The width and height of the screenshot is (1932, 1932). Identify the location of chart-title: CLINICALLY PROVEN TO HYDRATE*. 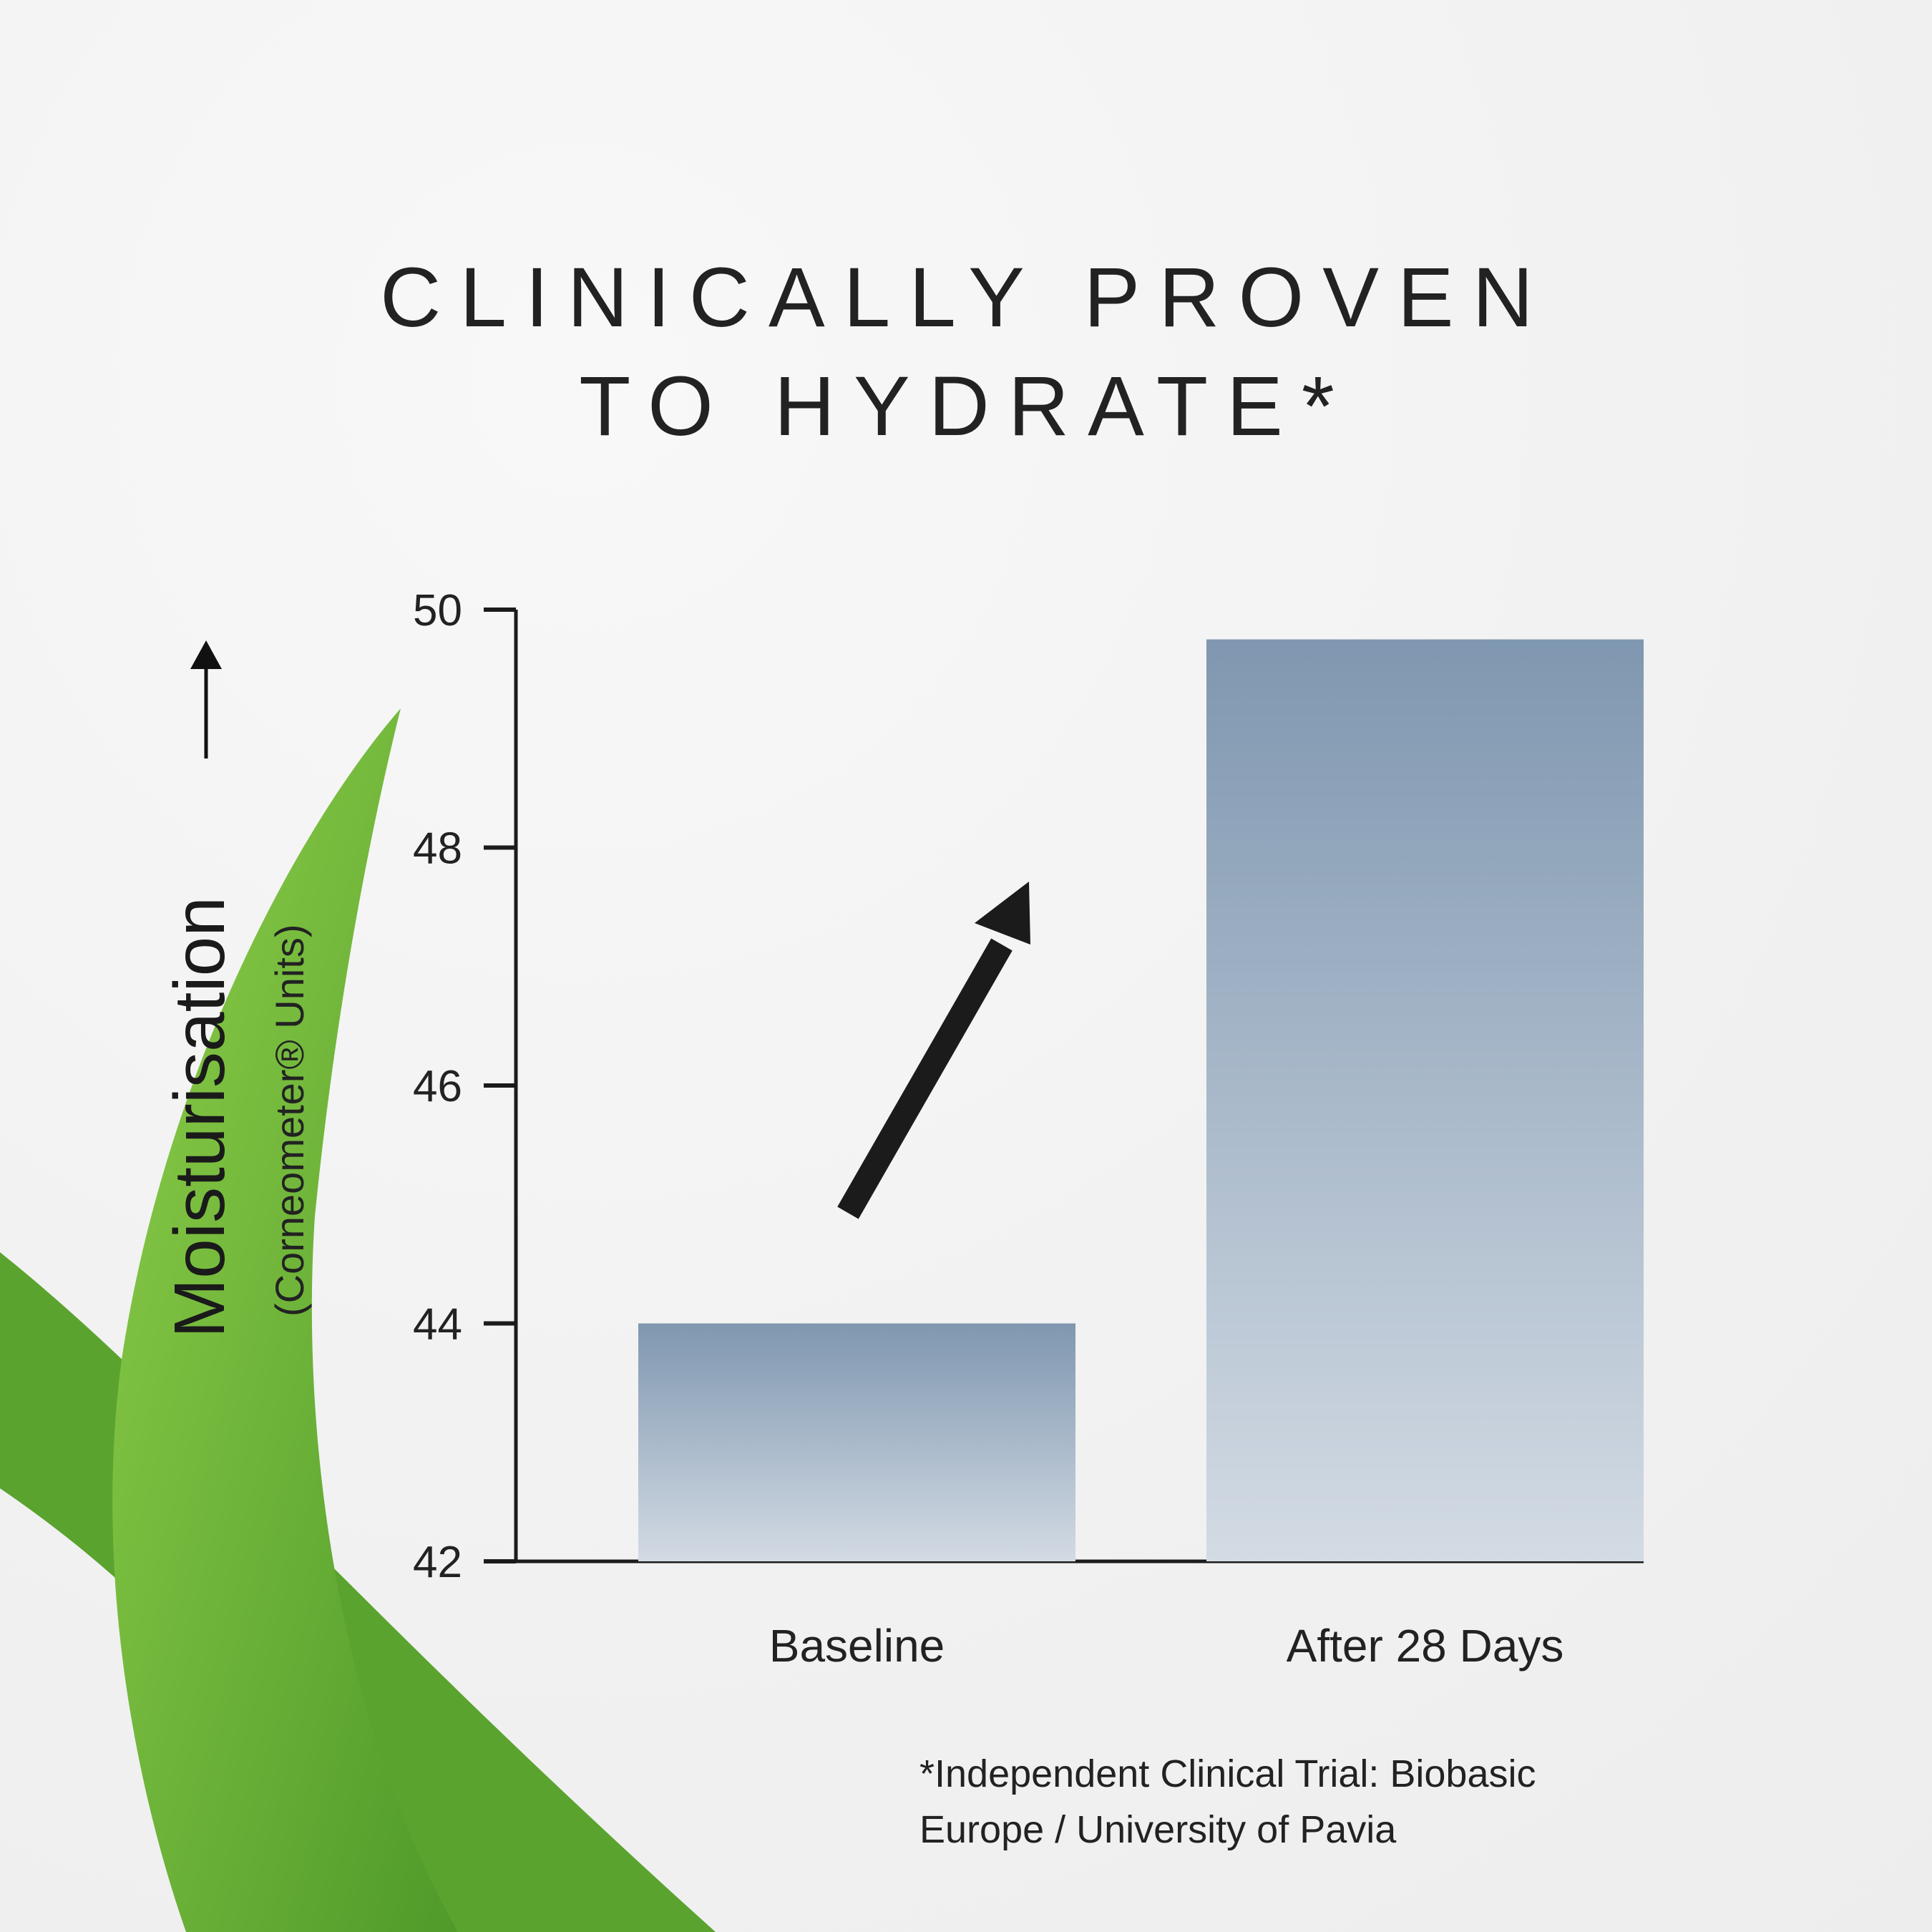
(966, 352).